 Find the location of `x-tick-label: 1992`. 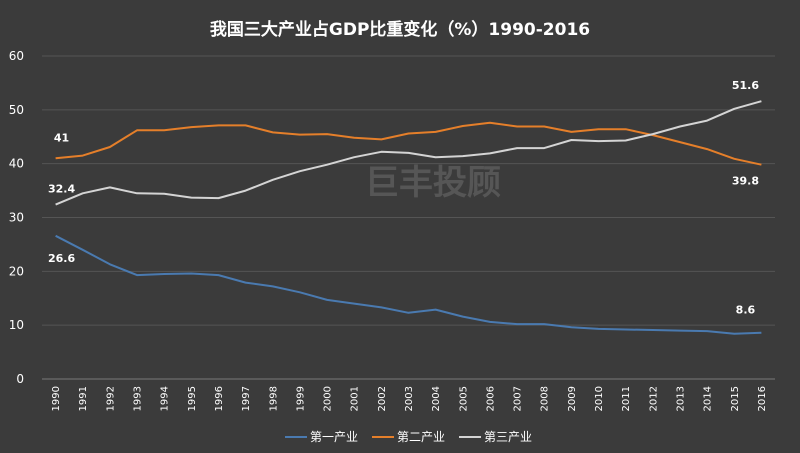

x-tick-label: 1992 is located at coordinates (110, 398).